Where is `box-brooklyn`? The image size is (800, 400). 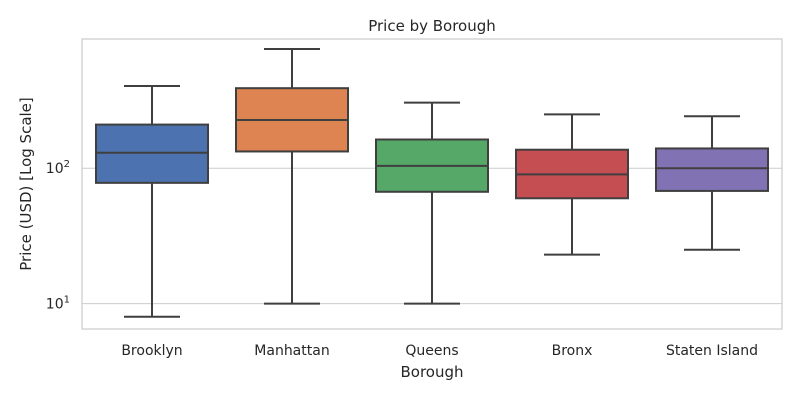
box-brooklyn is located at coordinates (152, 201).